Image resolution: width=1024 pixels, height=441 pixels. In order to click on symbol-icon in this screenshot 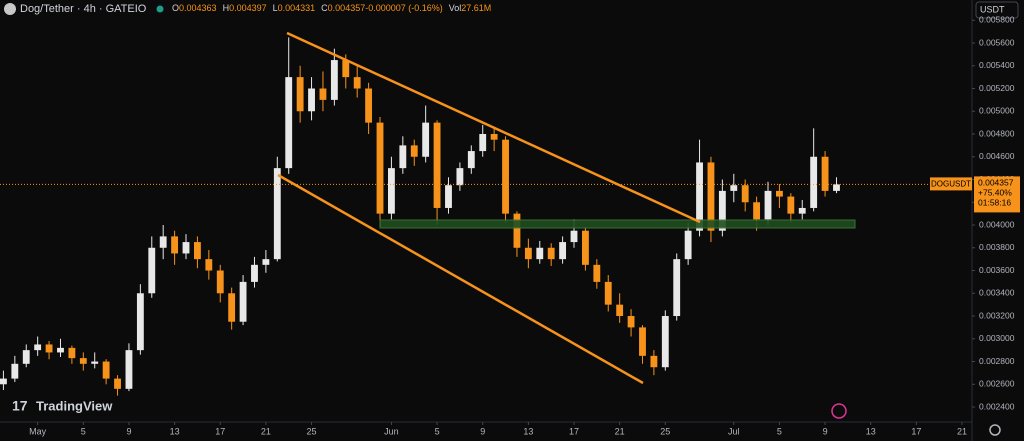, I will do `click(10, 9)`.